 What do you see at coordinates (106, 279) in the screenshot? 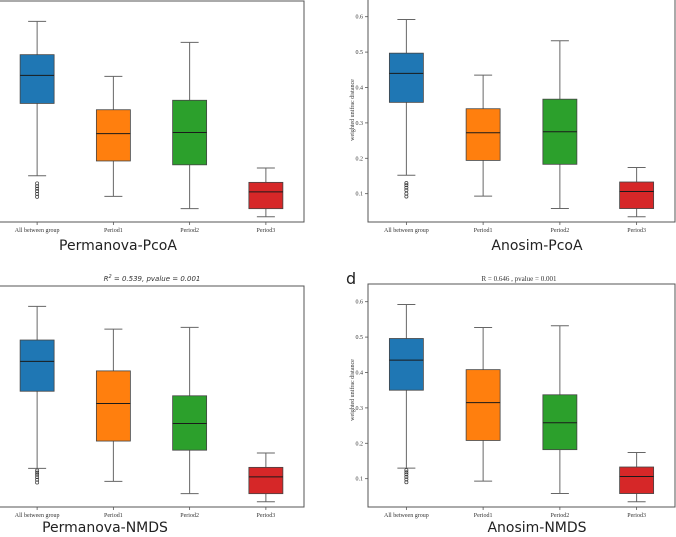
I see `title-r-symbol: R` at bounding box center [106, 279].